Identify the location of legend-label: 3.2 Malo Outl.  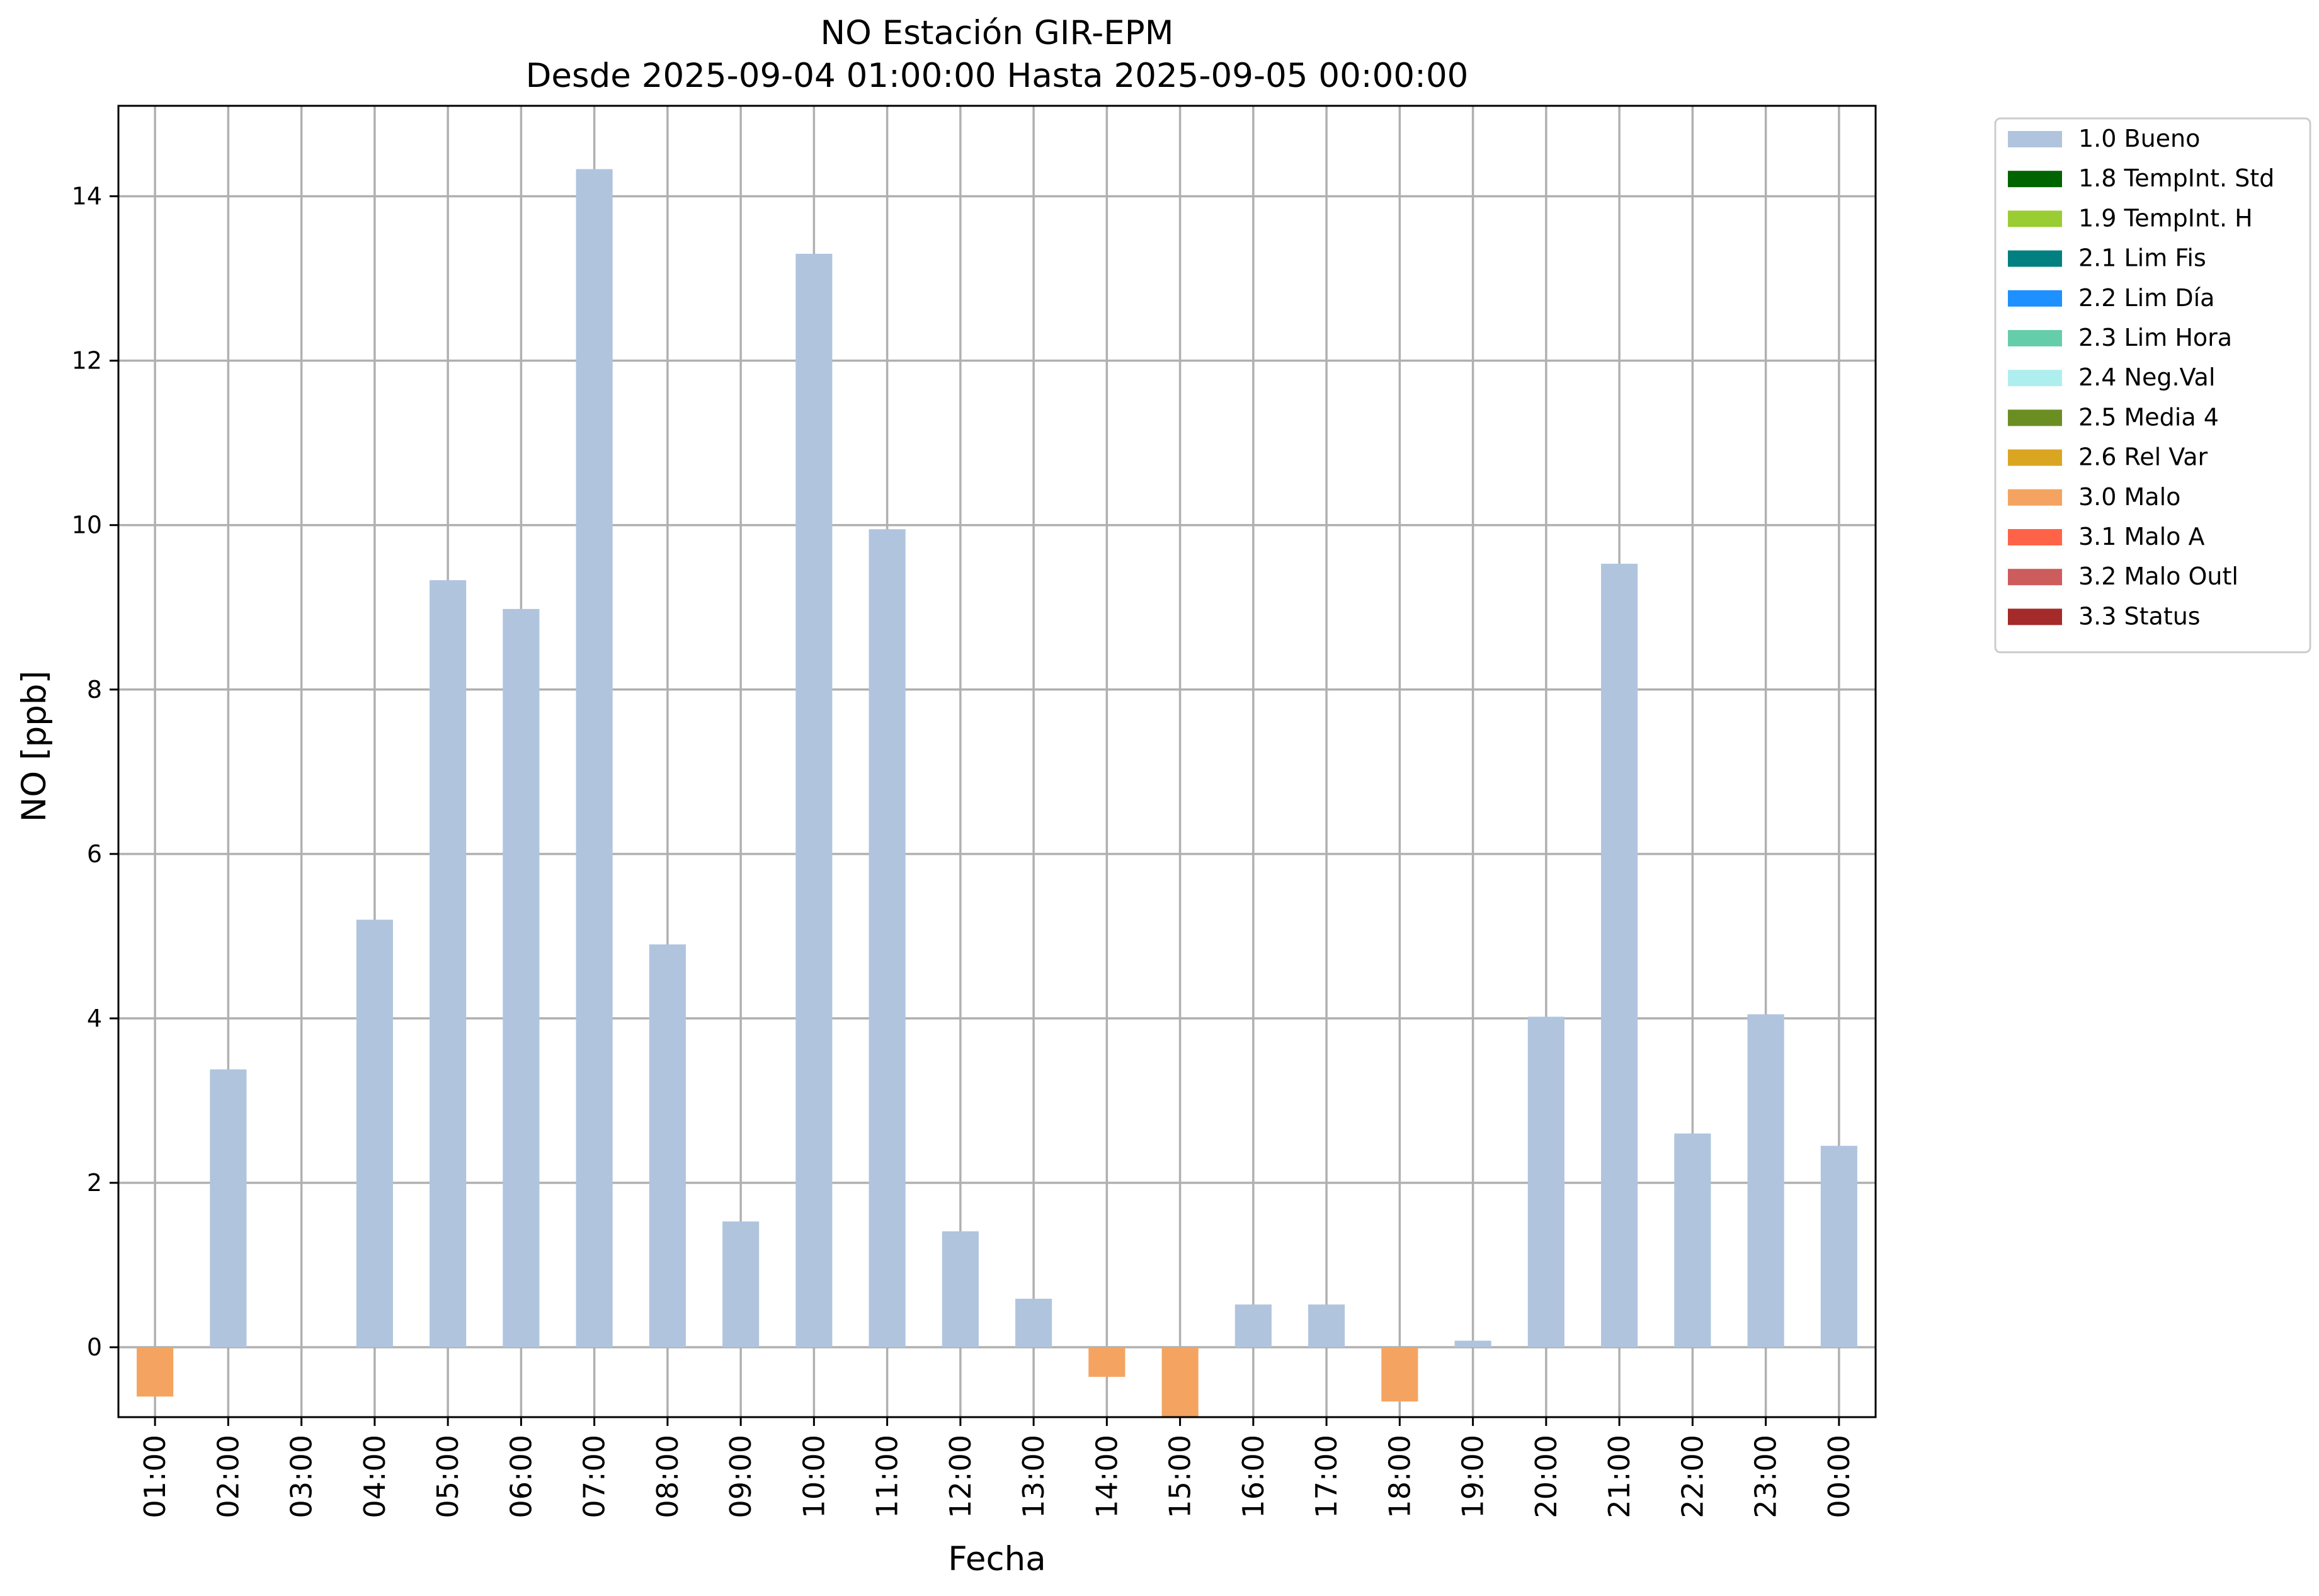
(2158, 576).